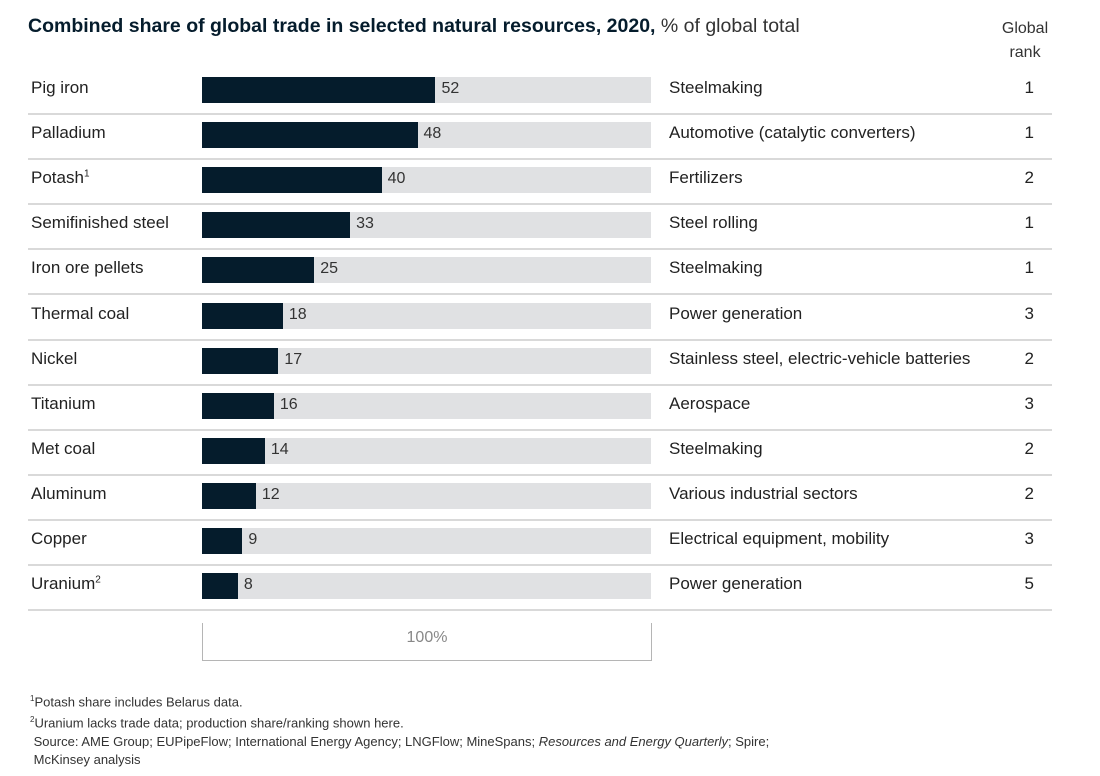 Image resolution: width=1100 pixels, height=776 pixels. I want to click on bar-track: 14, so click(426, 450).